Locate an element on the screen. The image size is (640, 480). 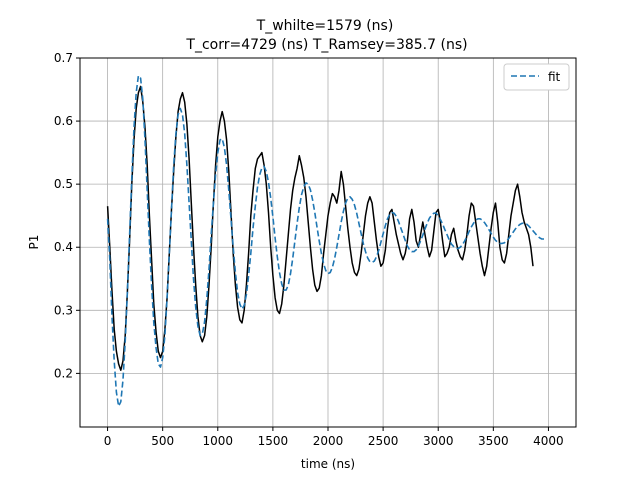
y-tick-label: 0.3 is located at coordinates (63, 310).